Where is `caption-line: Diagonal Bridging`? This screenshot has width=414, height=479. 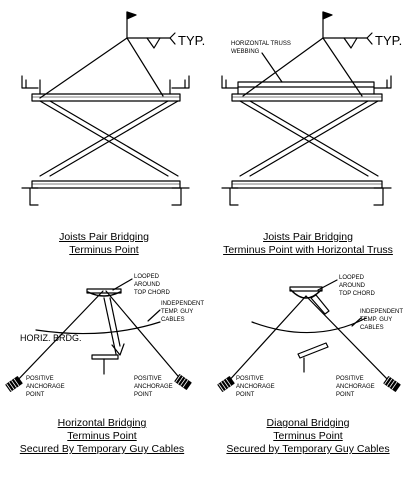
caption-line: Diagonal Bridging is located at coordinates (308, 423).